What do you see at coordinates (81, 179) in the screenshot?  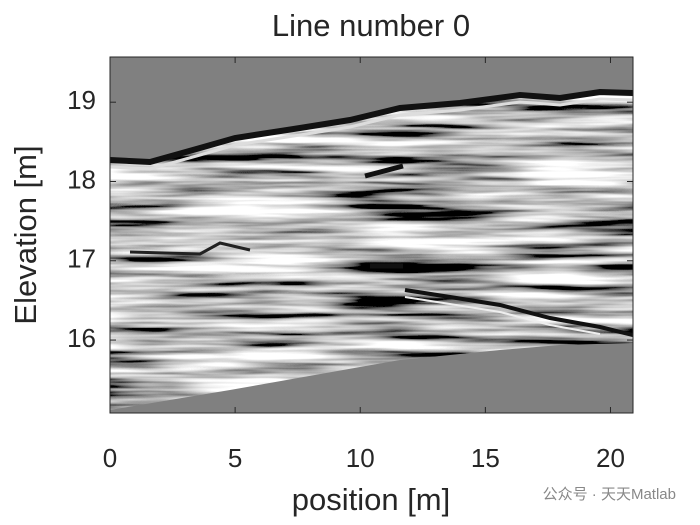 I see `y-tick-label: 18` at bounding box center [81, 179].